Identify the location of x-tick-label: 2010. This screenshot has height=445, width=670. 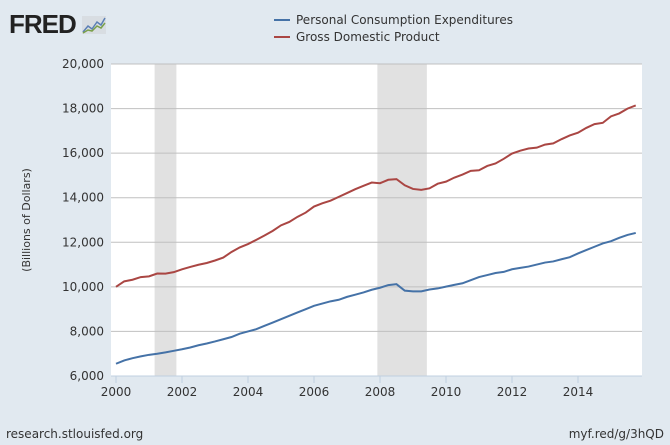
(446, 392).